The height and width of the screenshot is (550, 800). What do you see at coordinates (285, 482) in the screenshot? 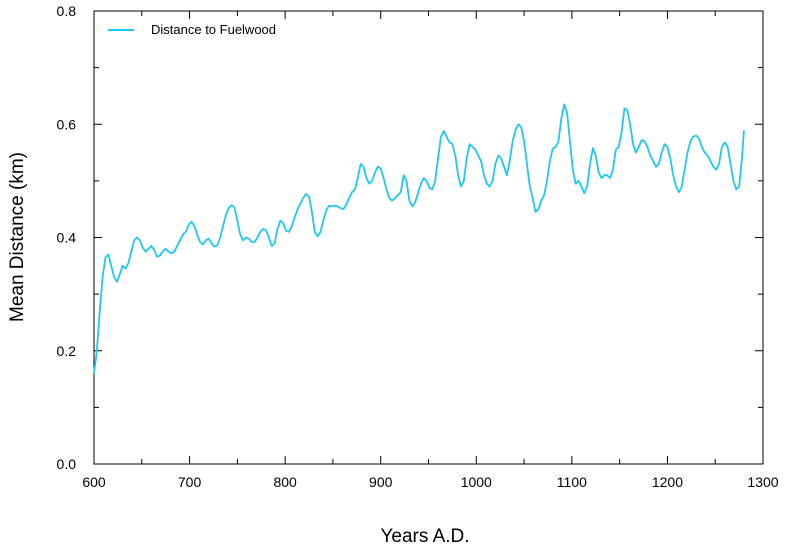
I see `x-tick-label: 800` at bounding box center [285, 482].